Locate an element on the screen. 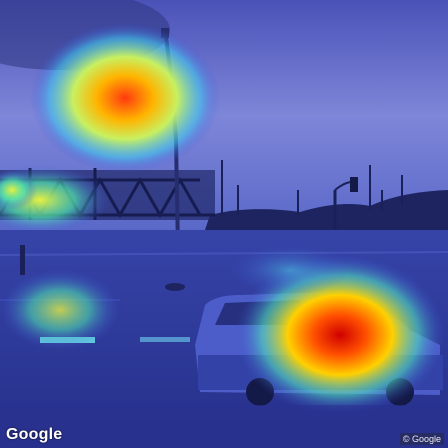  copyright-watermark: © Google is located at coordinates (421, 439).